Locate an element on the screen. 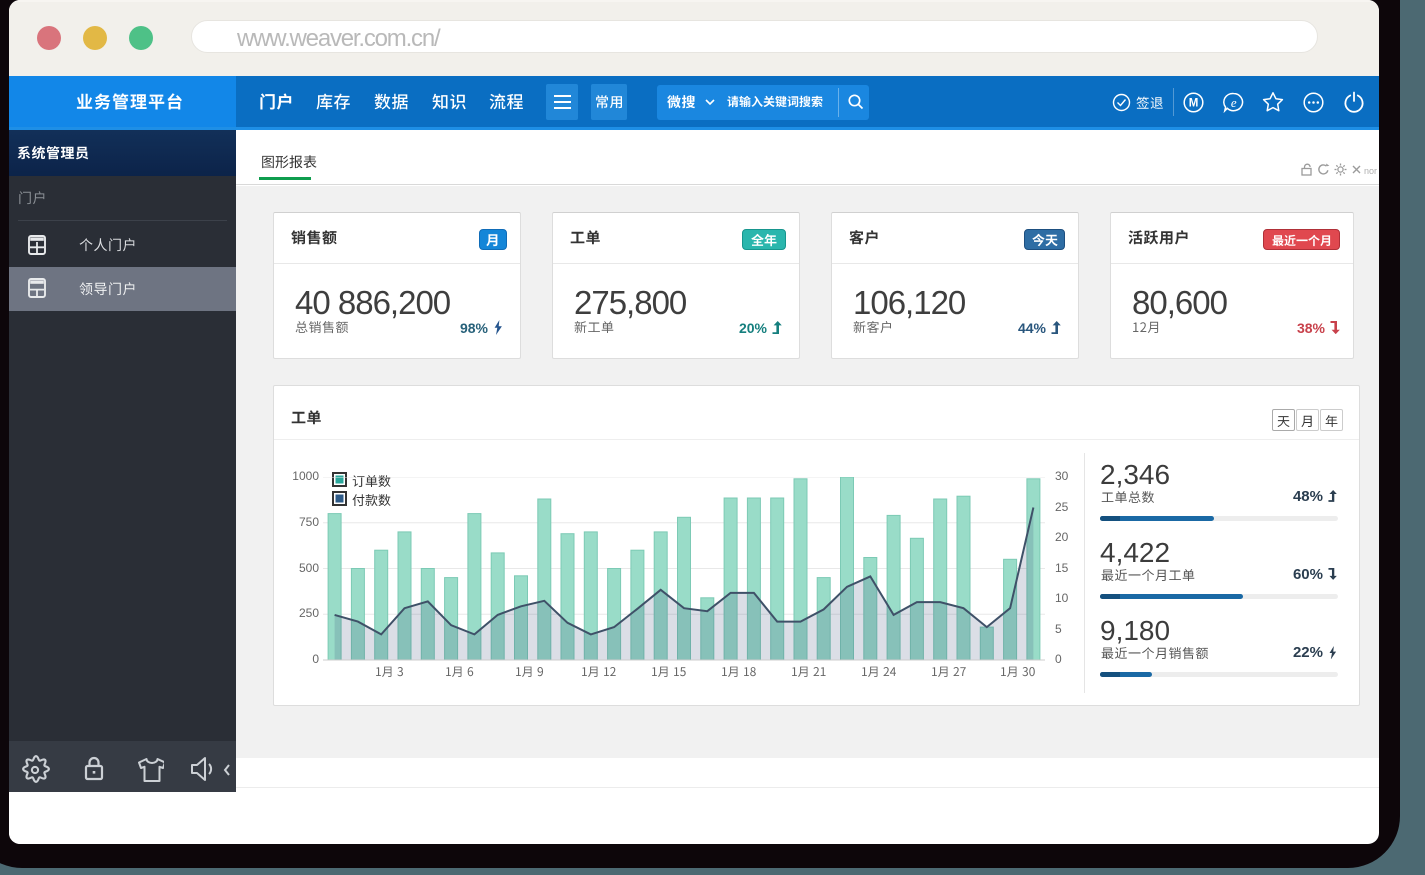 This screenshot has width=1425, height=875. svg-text: e is located at coordinates (1234, 102).